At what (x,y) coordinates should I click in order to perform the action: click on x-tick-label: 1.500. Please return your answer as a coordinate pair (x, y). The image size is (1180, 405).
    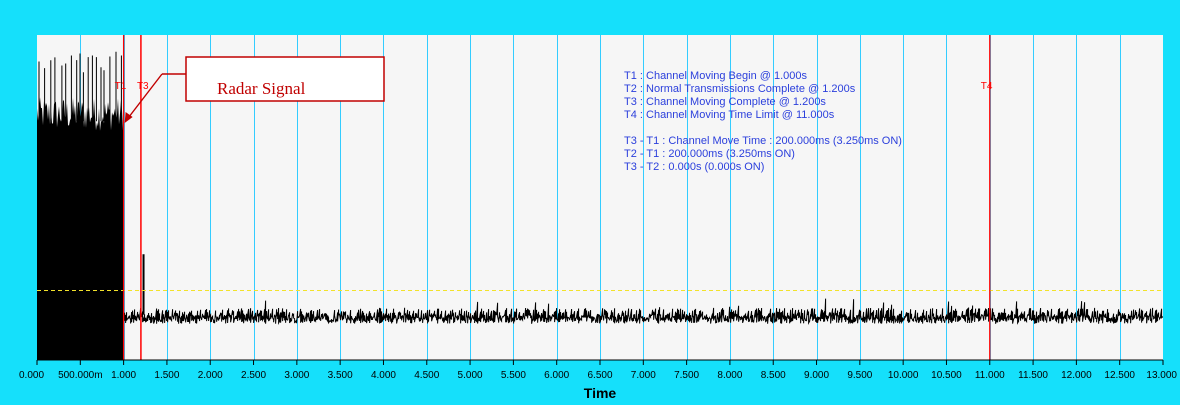
    Looking at the image, I should click on (166, 375).